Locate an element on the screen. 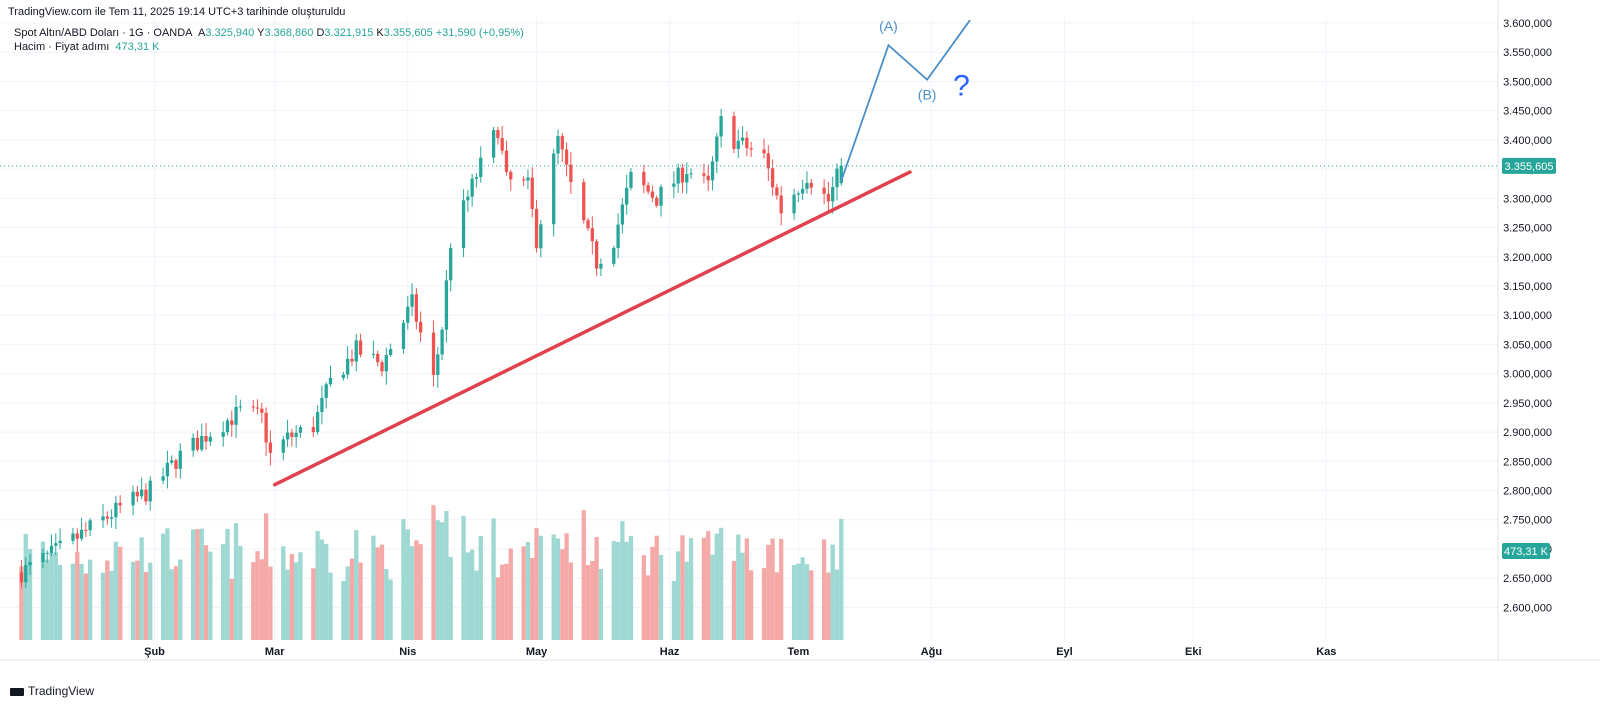 The image size is (1600, 706). volume-legend: Hacim · Fiyat adımı 473,31 K is located at coordinates (86, 47).